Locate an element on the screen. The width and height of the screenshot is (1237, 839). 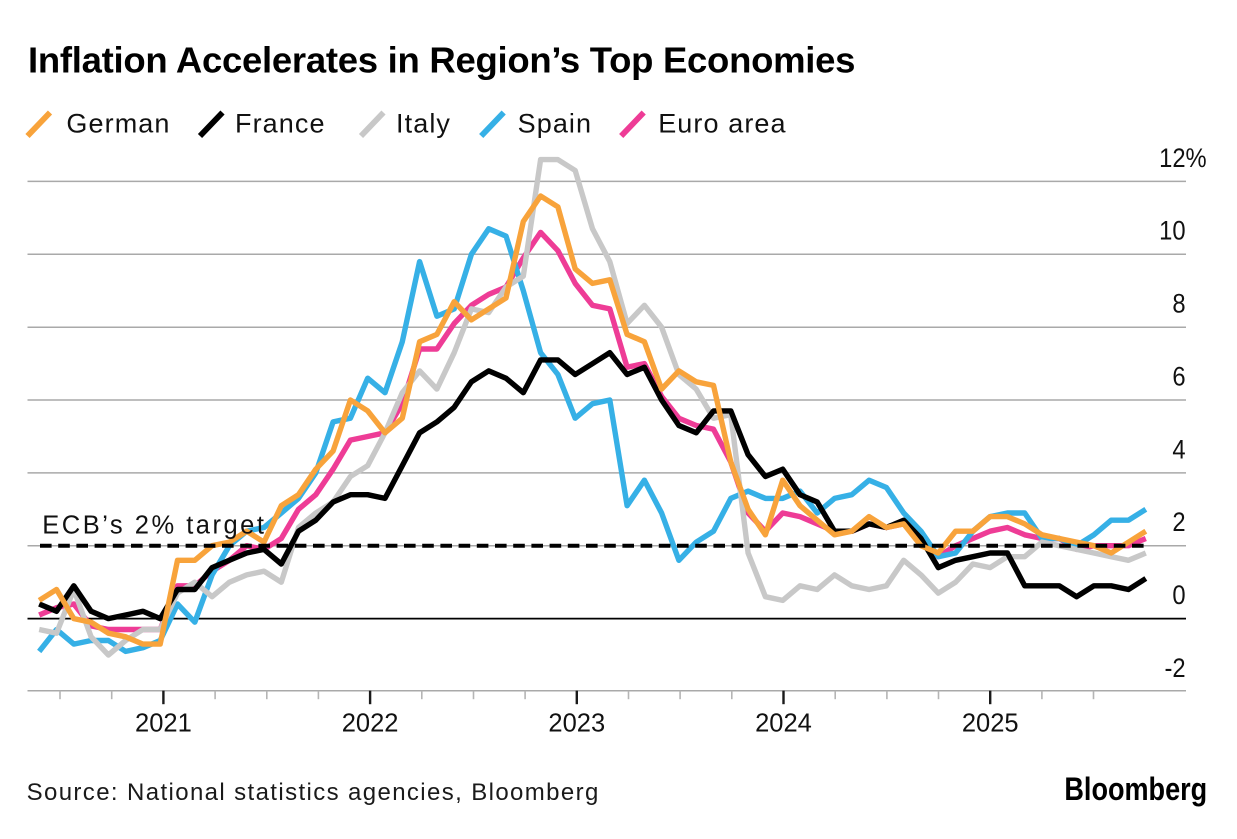
svg-text: ECB’s 2% target is located at coordinates (154, 525).